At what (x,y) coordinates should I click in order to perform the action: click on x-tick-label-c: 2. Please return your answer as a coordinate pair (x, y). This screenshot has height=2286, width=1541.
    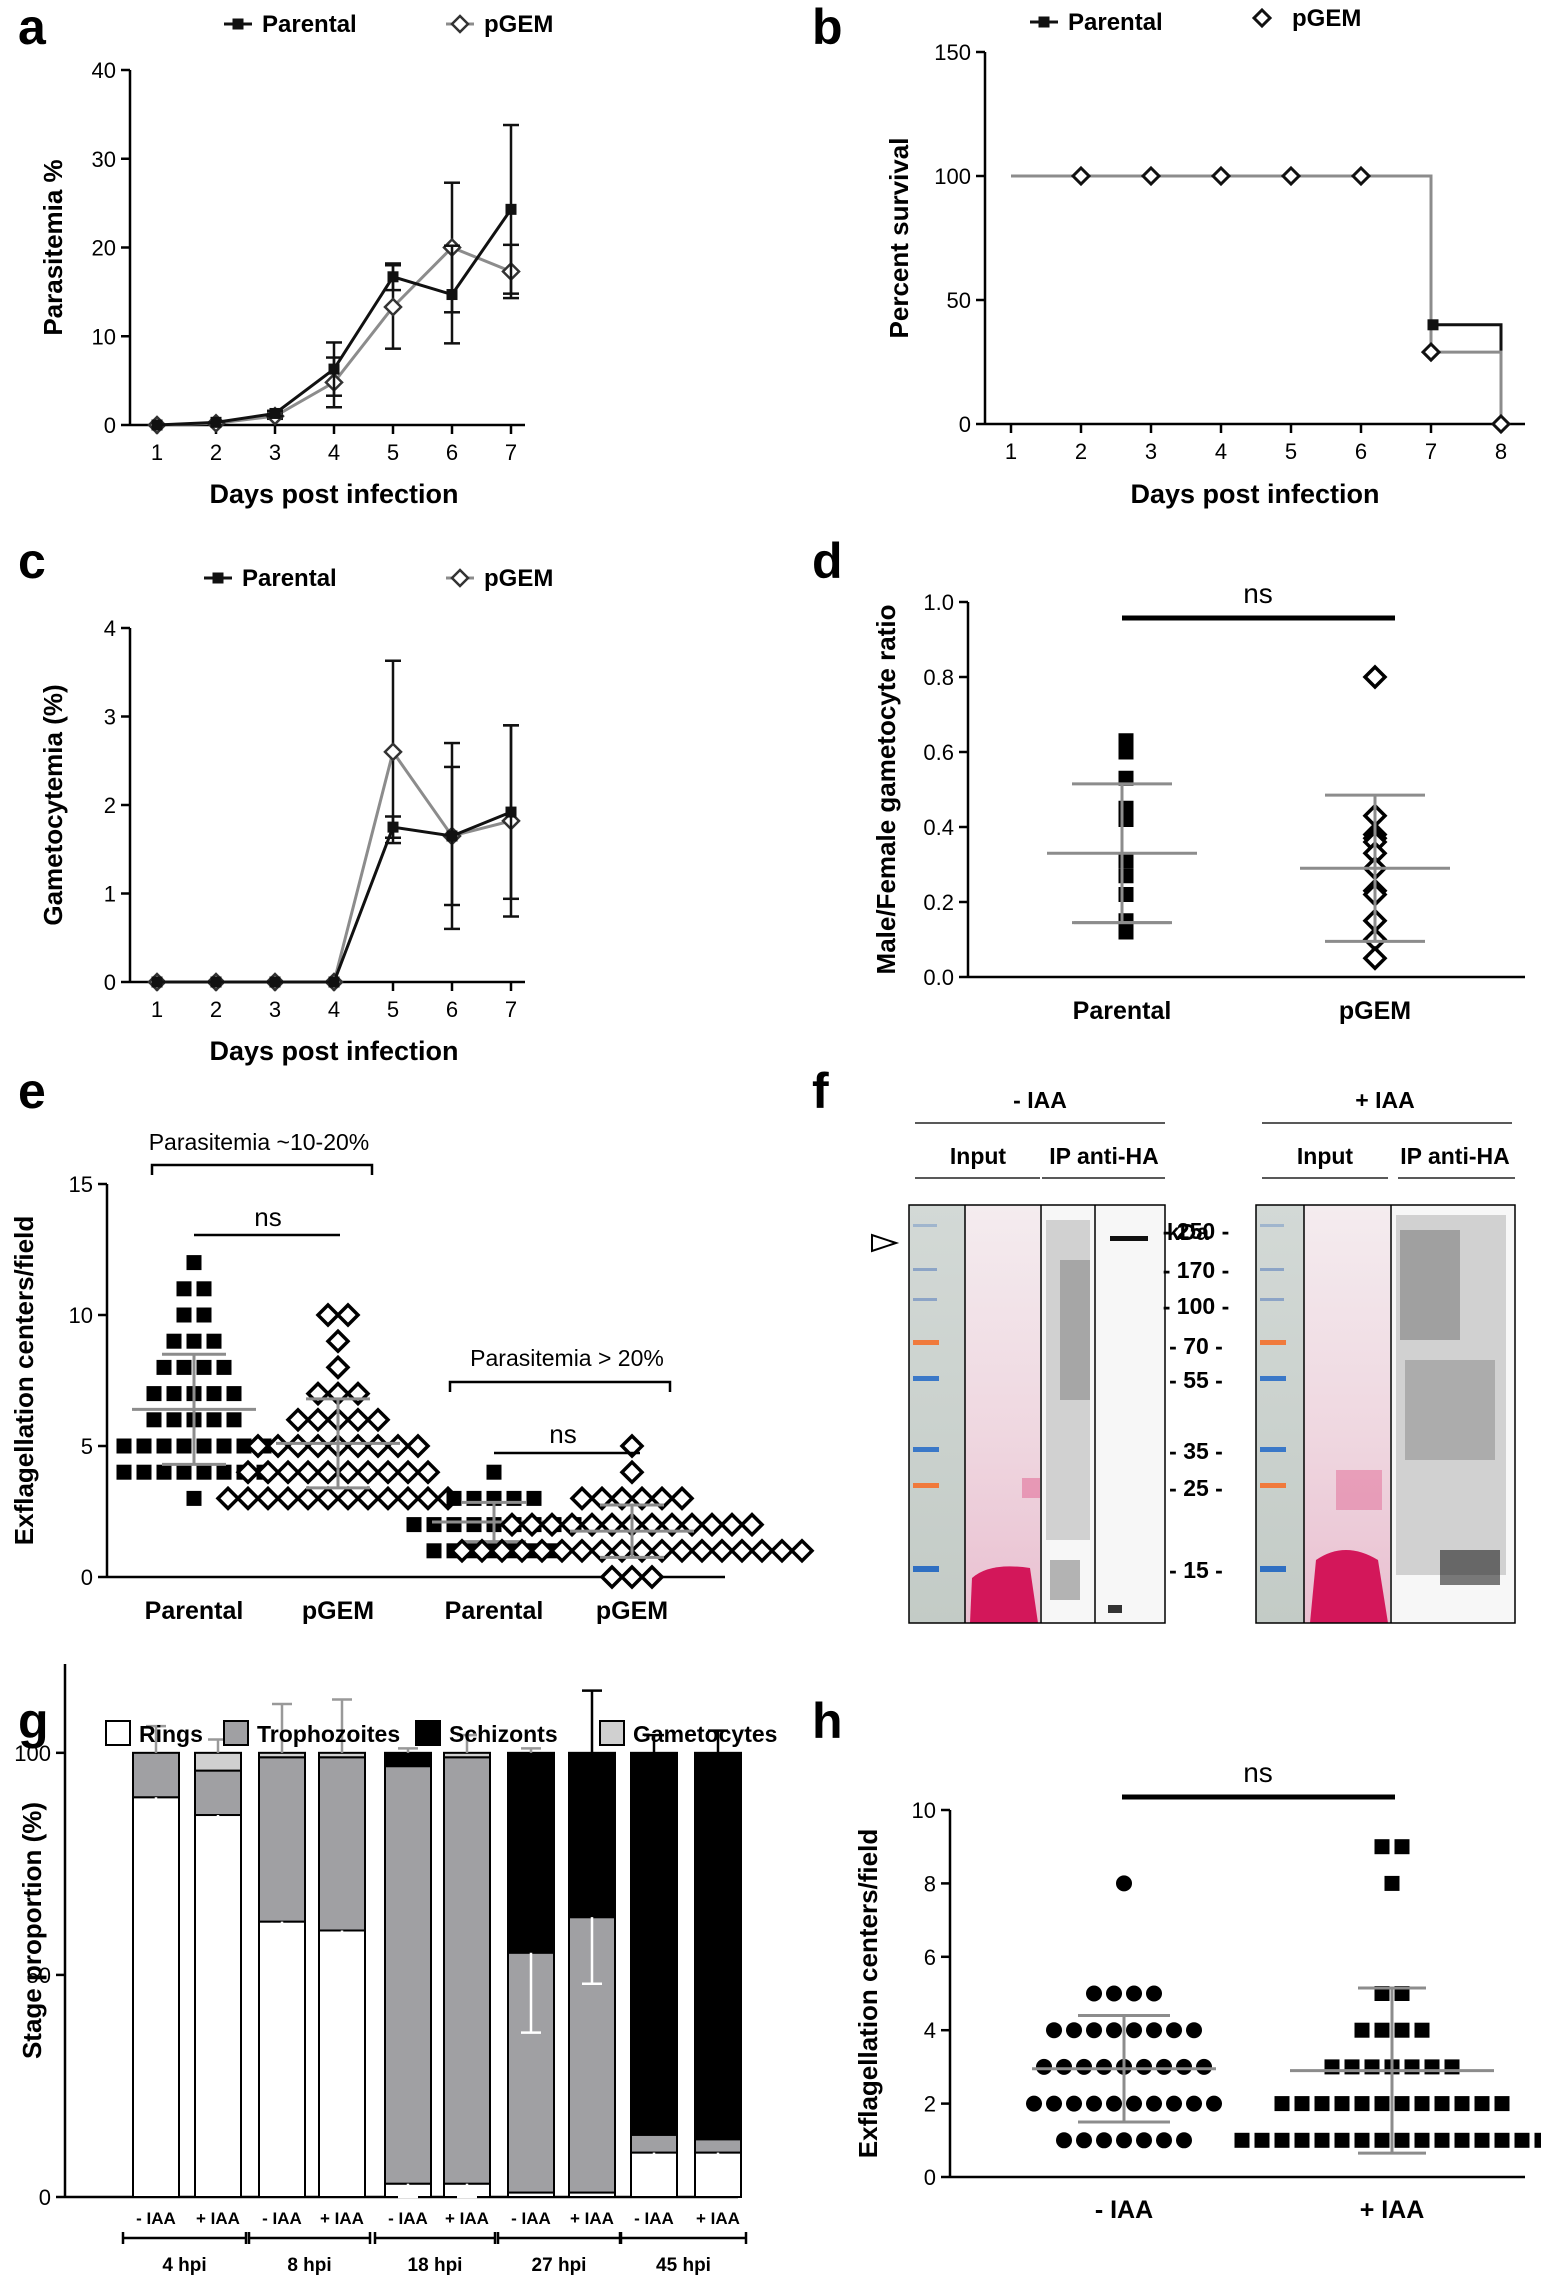
    Looking at the image, I should click on (216, 1009).